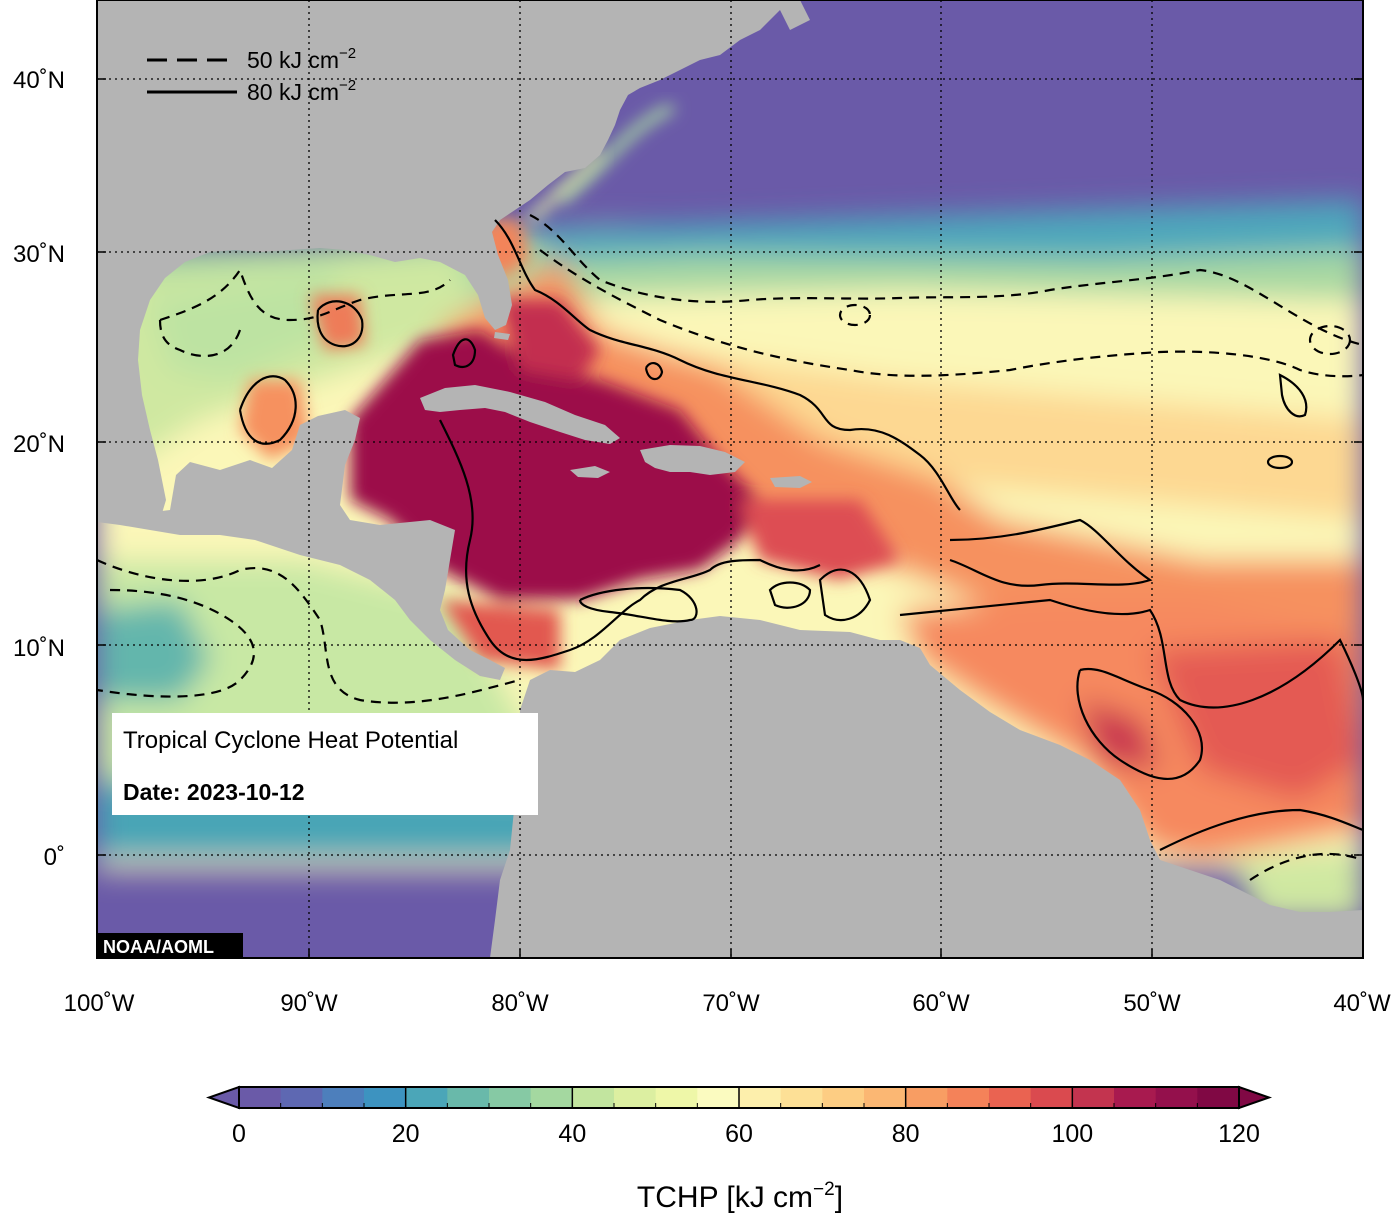 Image resolution: width=1400 pixels, height=1217 pixels. I want to click on lon-label-60w: 60˚W, so click(941, 1003).